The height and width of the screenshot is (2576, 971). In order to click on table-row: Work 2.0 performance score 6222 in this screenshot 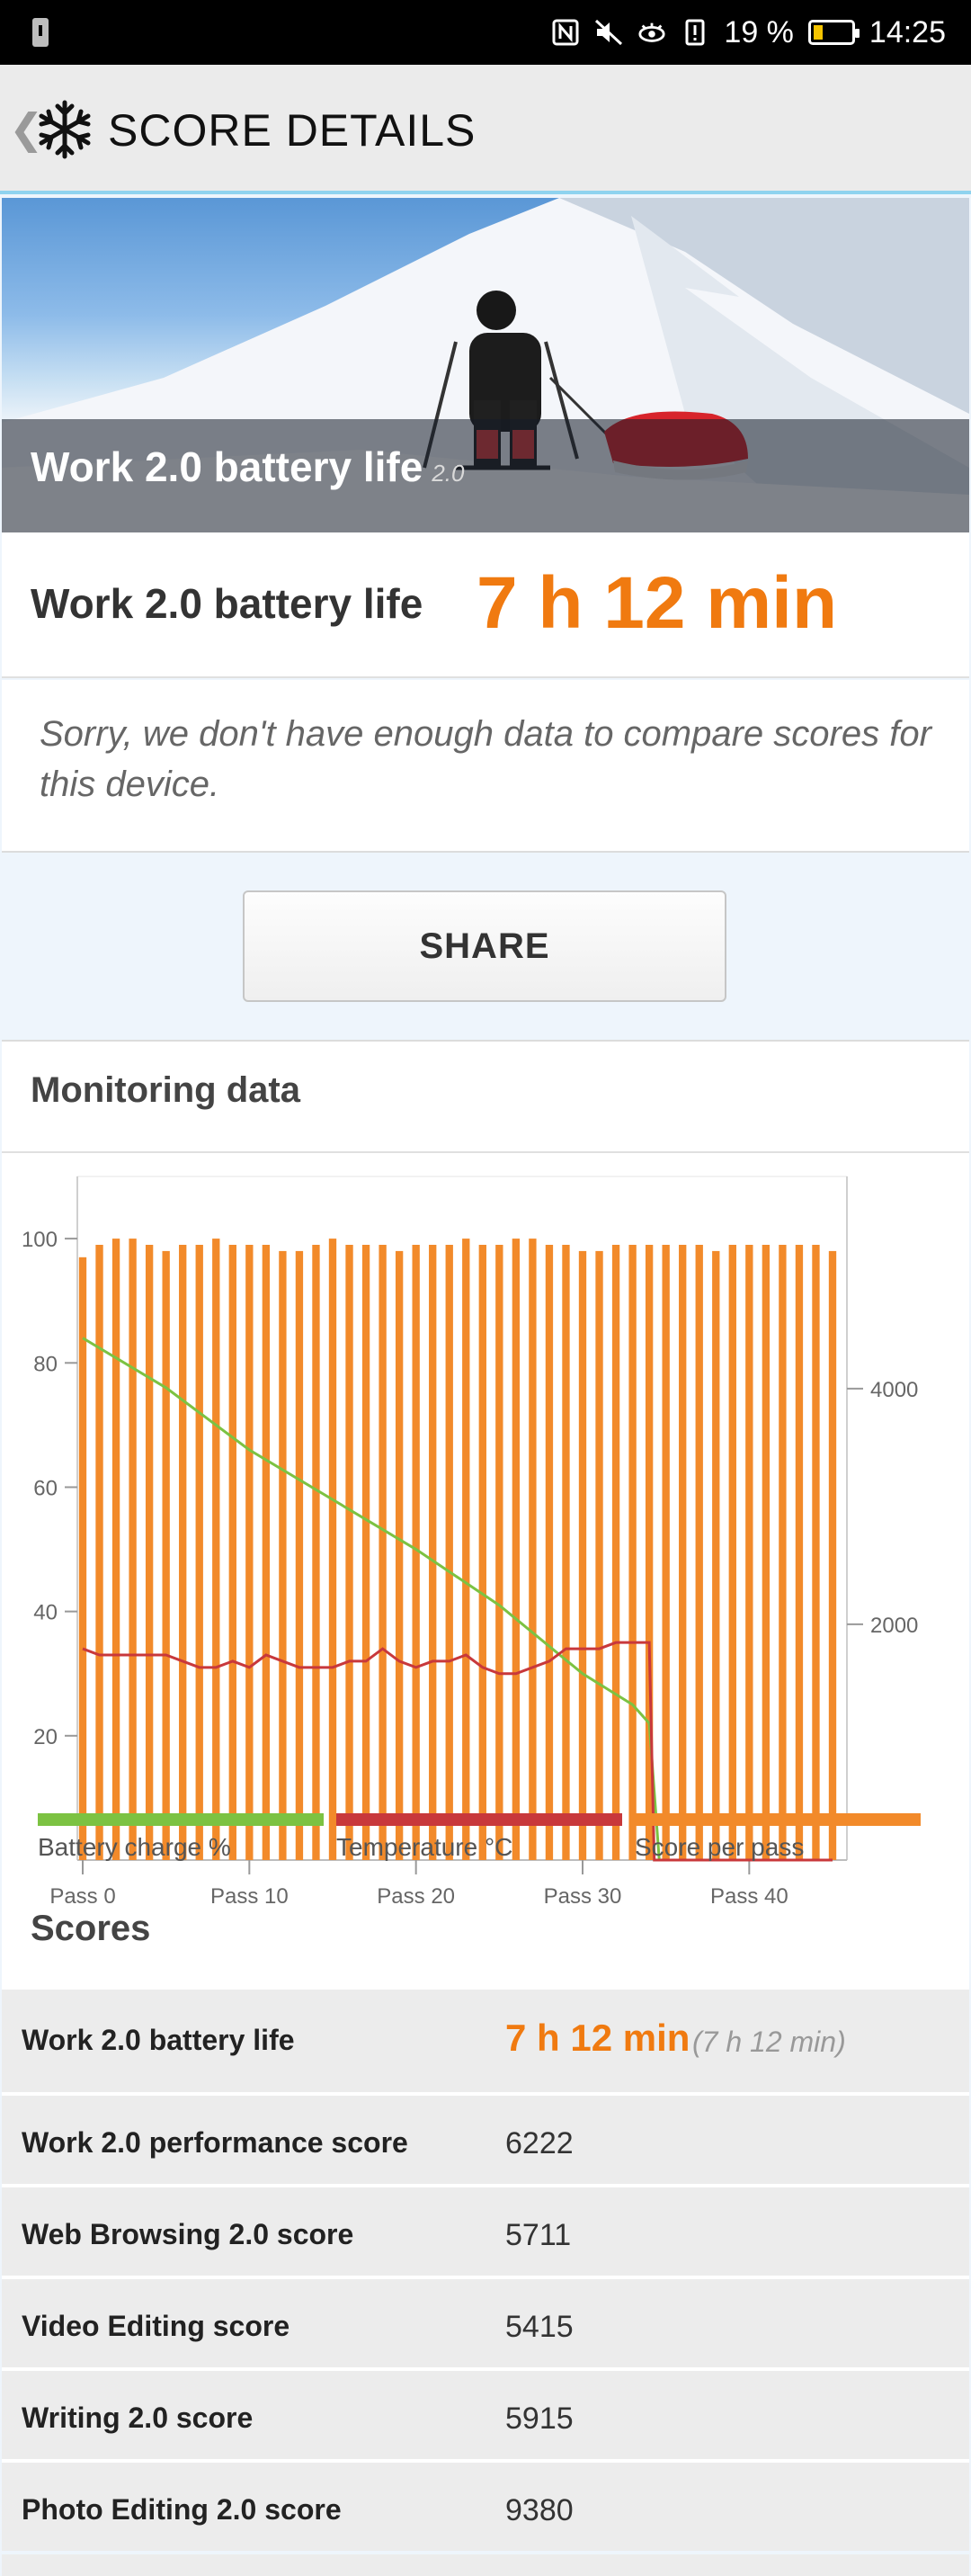, I will do `click(485, 2140)`.